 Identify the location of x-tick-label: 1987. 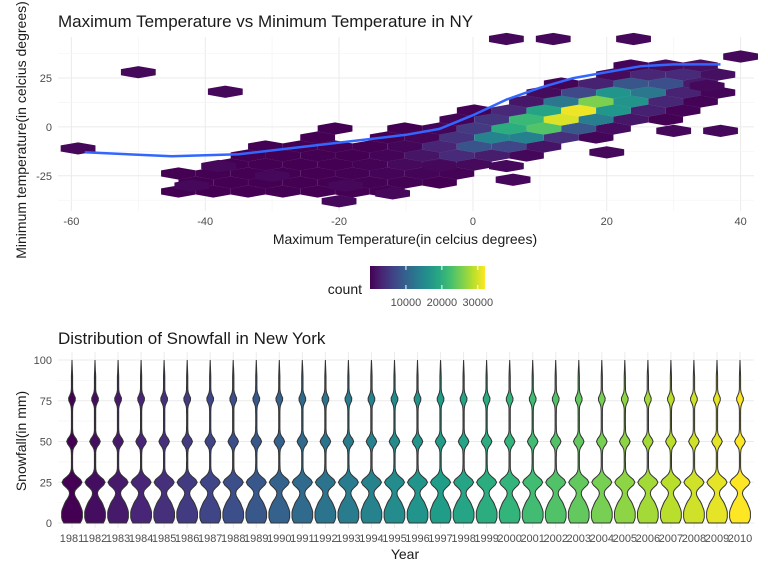
(210, 539).